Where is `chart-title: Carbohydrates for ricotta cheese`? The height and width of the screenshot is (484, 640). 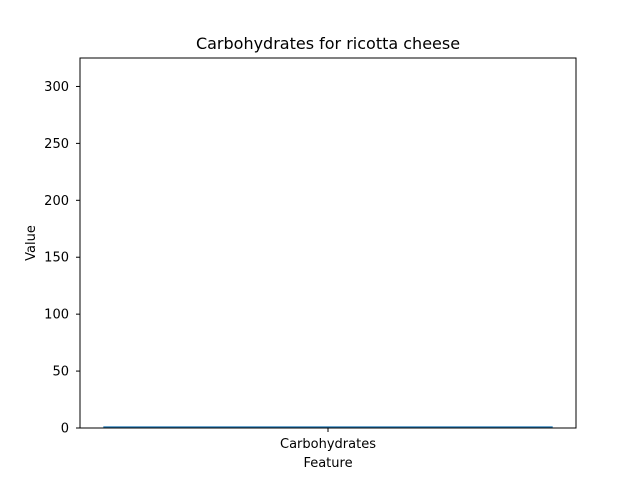
chart-title: Carbohydrates for ricotta cheese is located at coordinates (328, 43).